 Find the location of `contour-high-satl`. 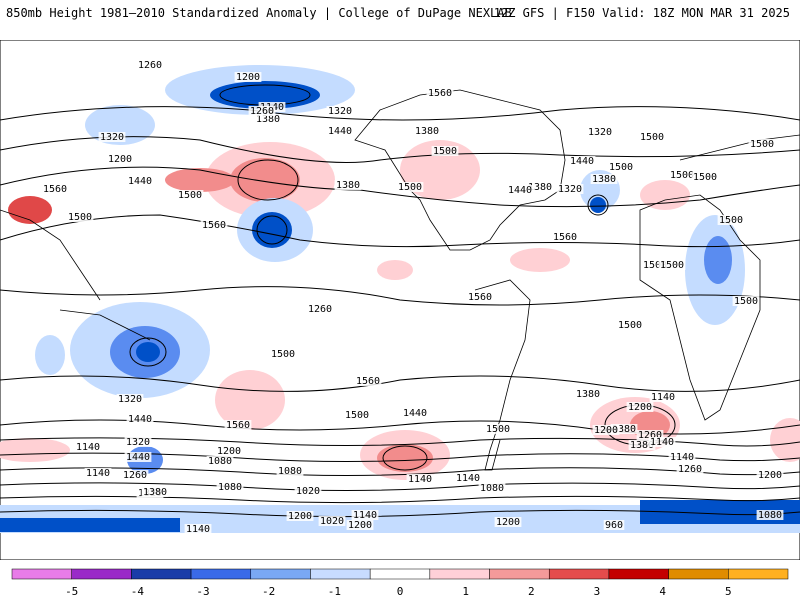

contour-high-satl is located at coordinates (405, 458).